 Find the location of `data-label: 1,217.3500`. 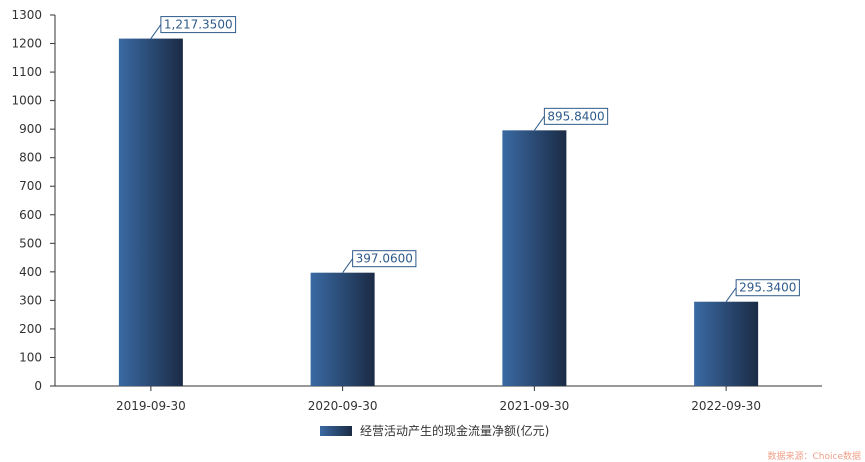

data-label: 1,217.3500 is located at coordinates (198, 25).